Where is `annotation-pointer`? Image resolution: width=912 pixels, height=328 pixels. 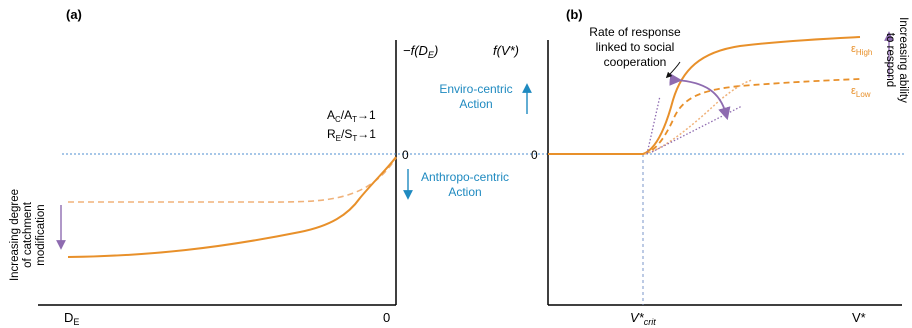
annotation-pointer is located at coordinates (673, 70).